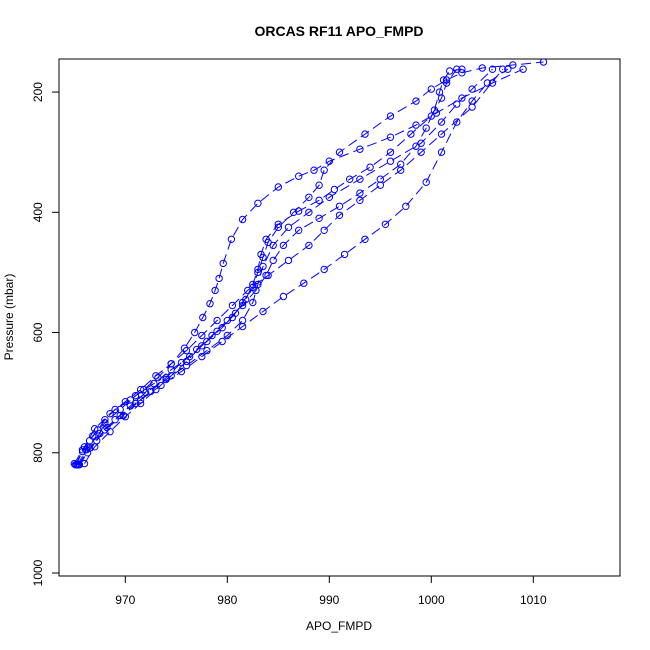 The height and width of the screenshot is (650, 650). What do you see at coordinates (9, 317) in the screenshot?
I see `y-axis-label: Pressure (mbar)` at bounding box center [9, 317].